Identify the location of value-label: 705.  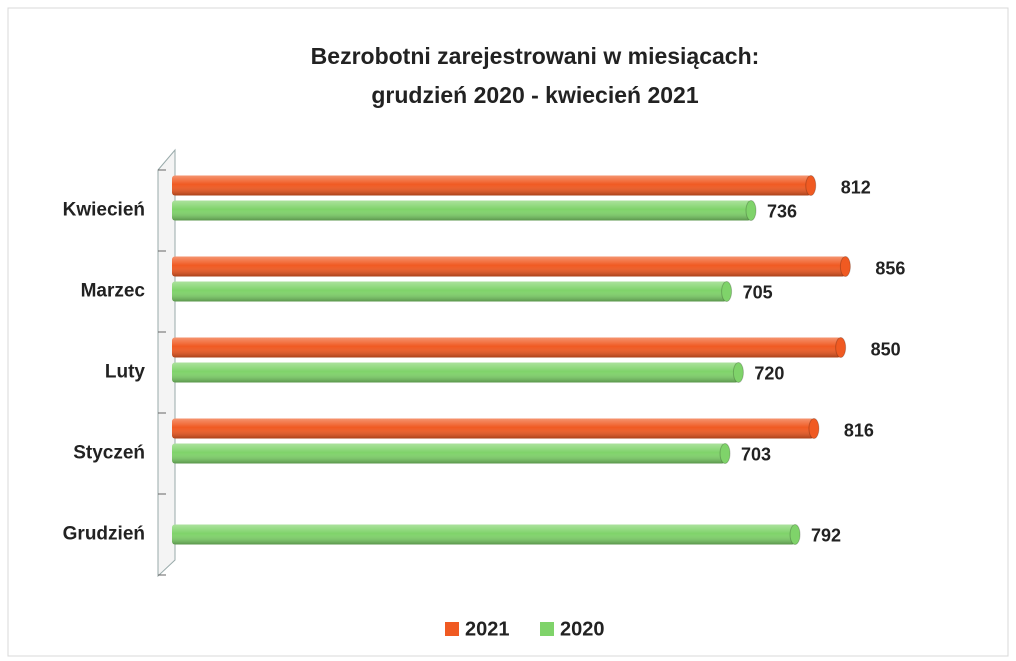
(758, 292).